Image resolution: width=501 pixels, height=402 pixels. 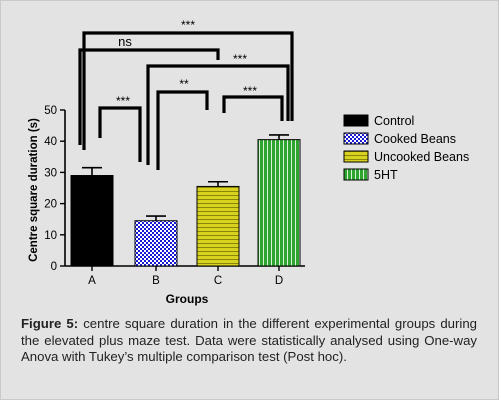 What do you see at coordinates (50, 236) in the screenshot?
I see `y-tick-label: 10` at bounding box center [50, 236].